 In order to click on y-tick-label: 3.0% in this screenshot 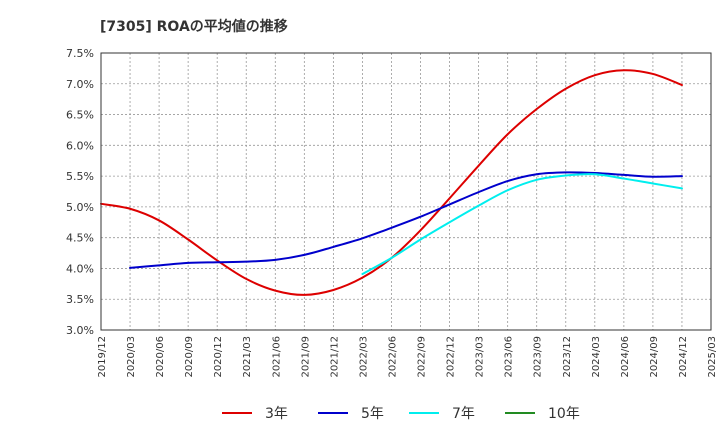, I will do `click(80, 330)`.